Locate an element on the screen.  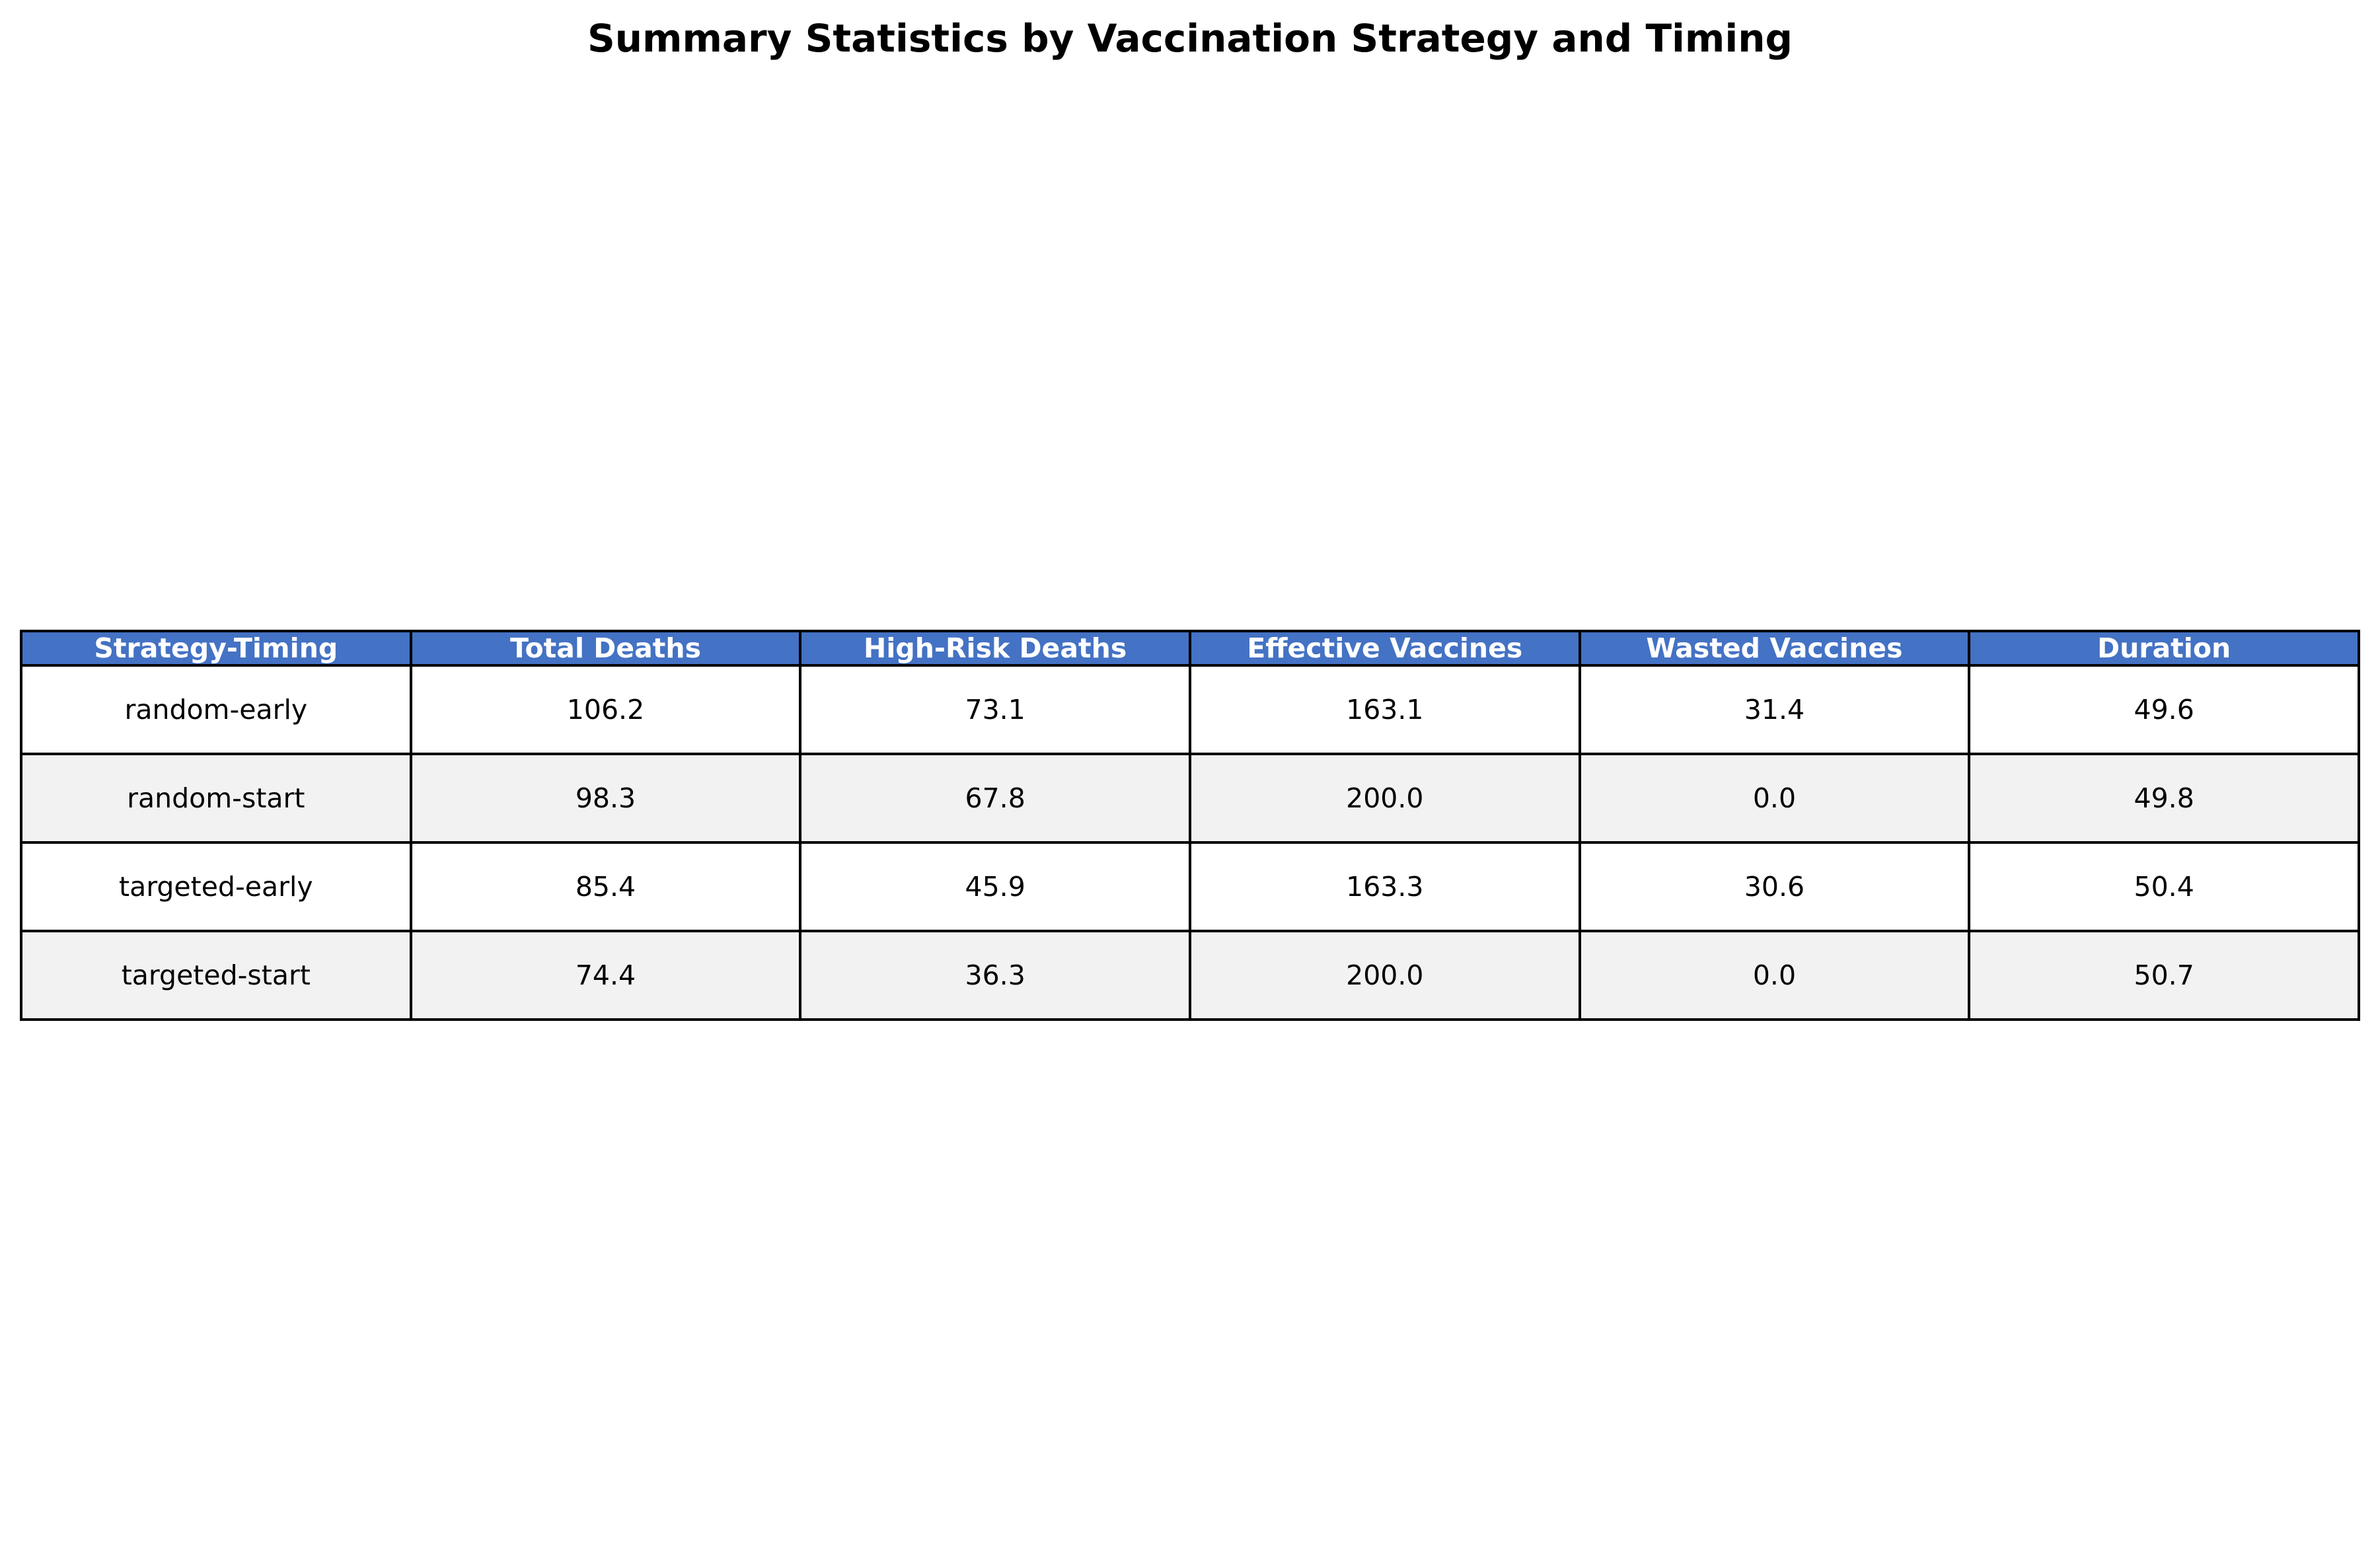
table-cell-duration: 49.6 is located at coordinates (2164, 709).